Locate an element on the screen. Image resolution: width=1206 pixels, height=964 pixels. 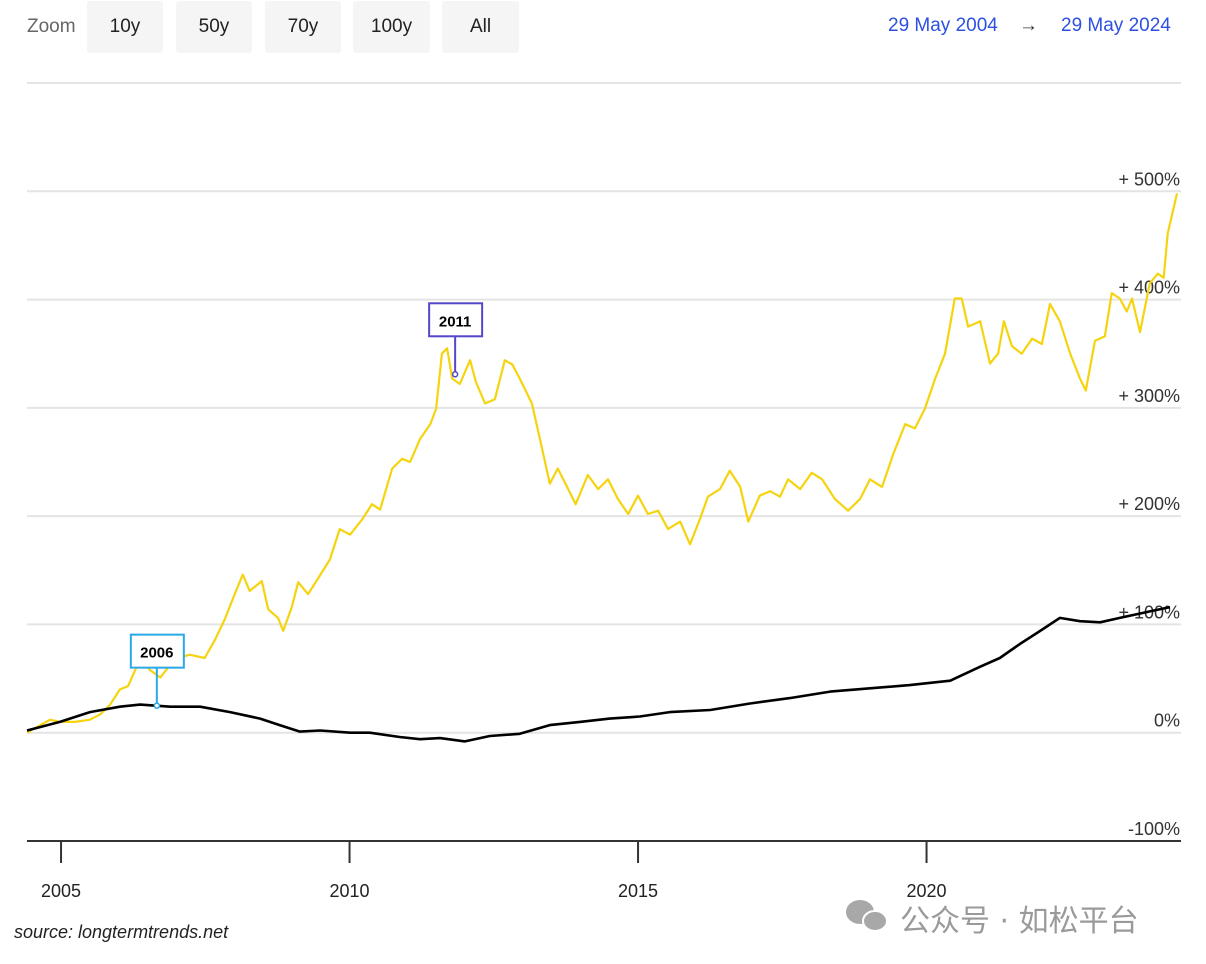
y-tick-label: 0% is located at coordinates (1167, 721).